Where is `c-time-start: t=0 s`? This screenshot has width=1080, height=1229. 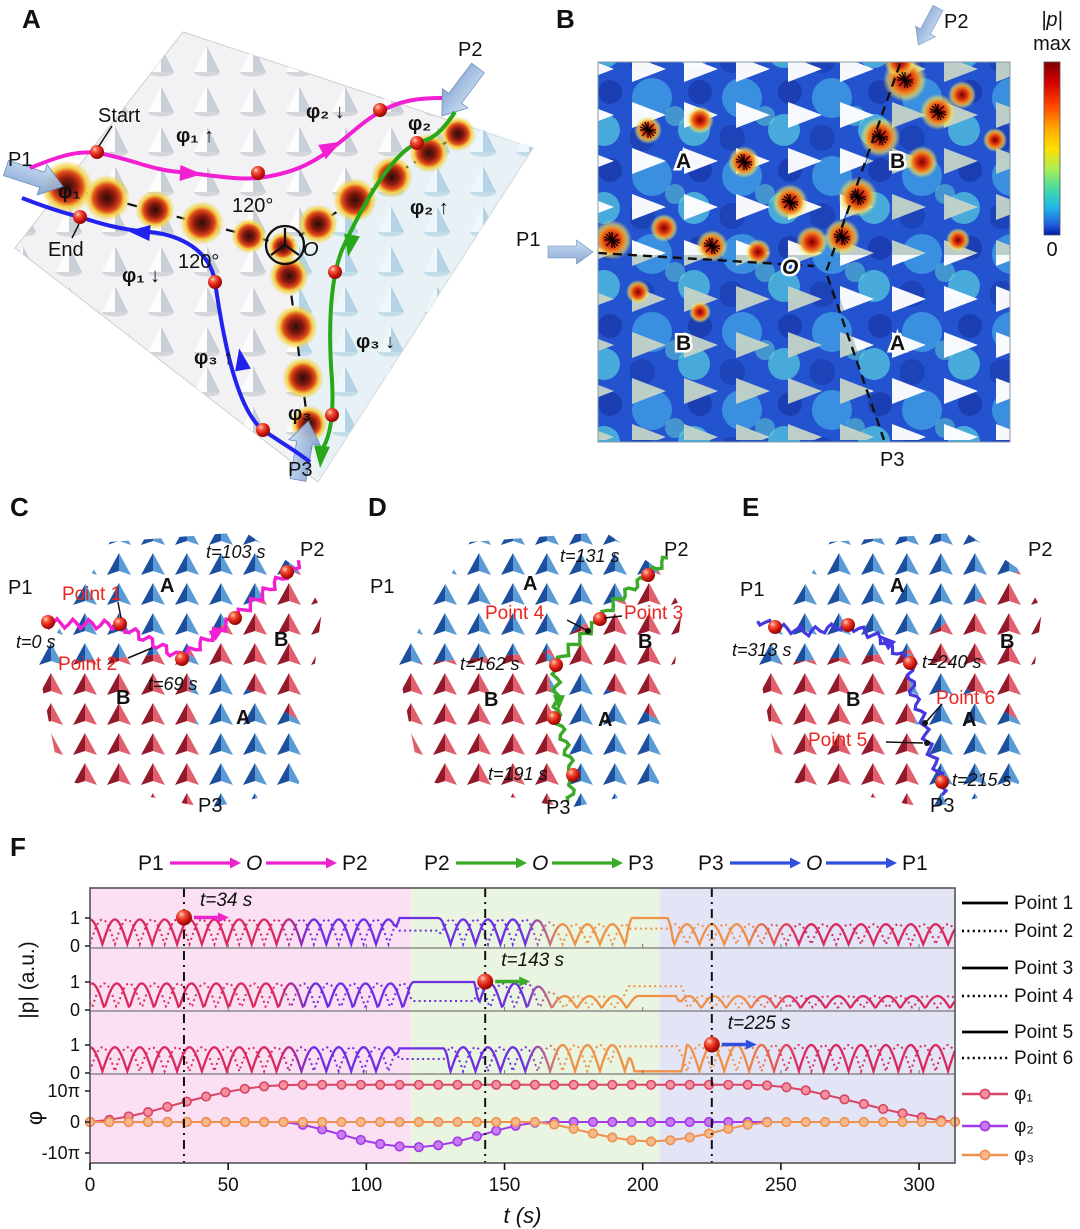 c-time-start: t=0 s is located at coordinates (36, 642).